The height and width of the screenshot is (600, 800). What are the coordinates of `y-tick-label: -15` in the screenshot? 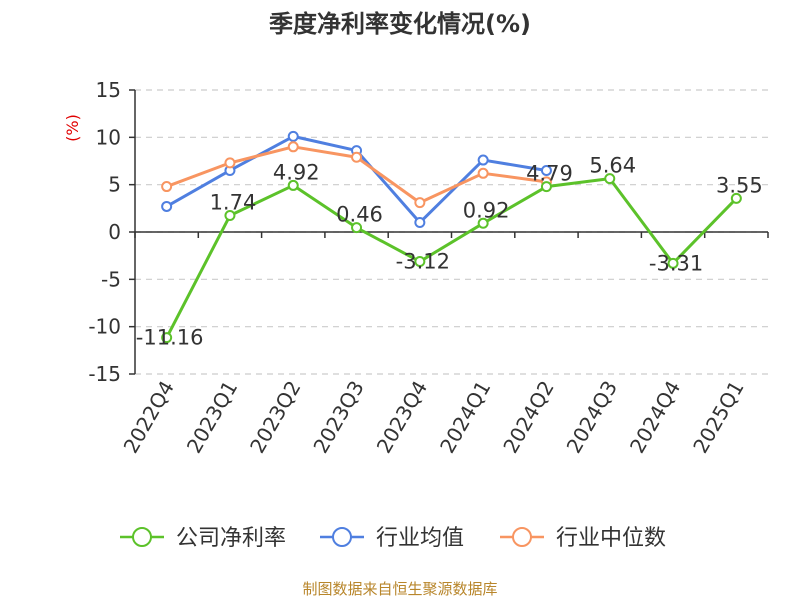 It's located at (104, 374).